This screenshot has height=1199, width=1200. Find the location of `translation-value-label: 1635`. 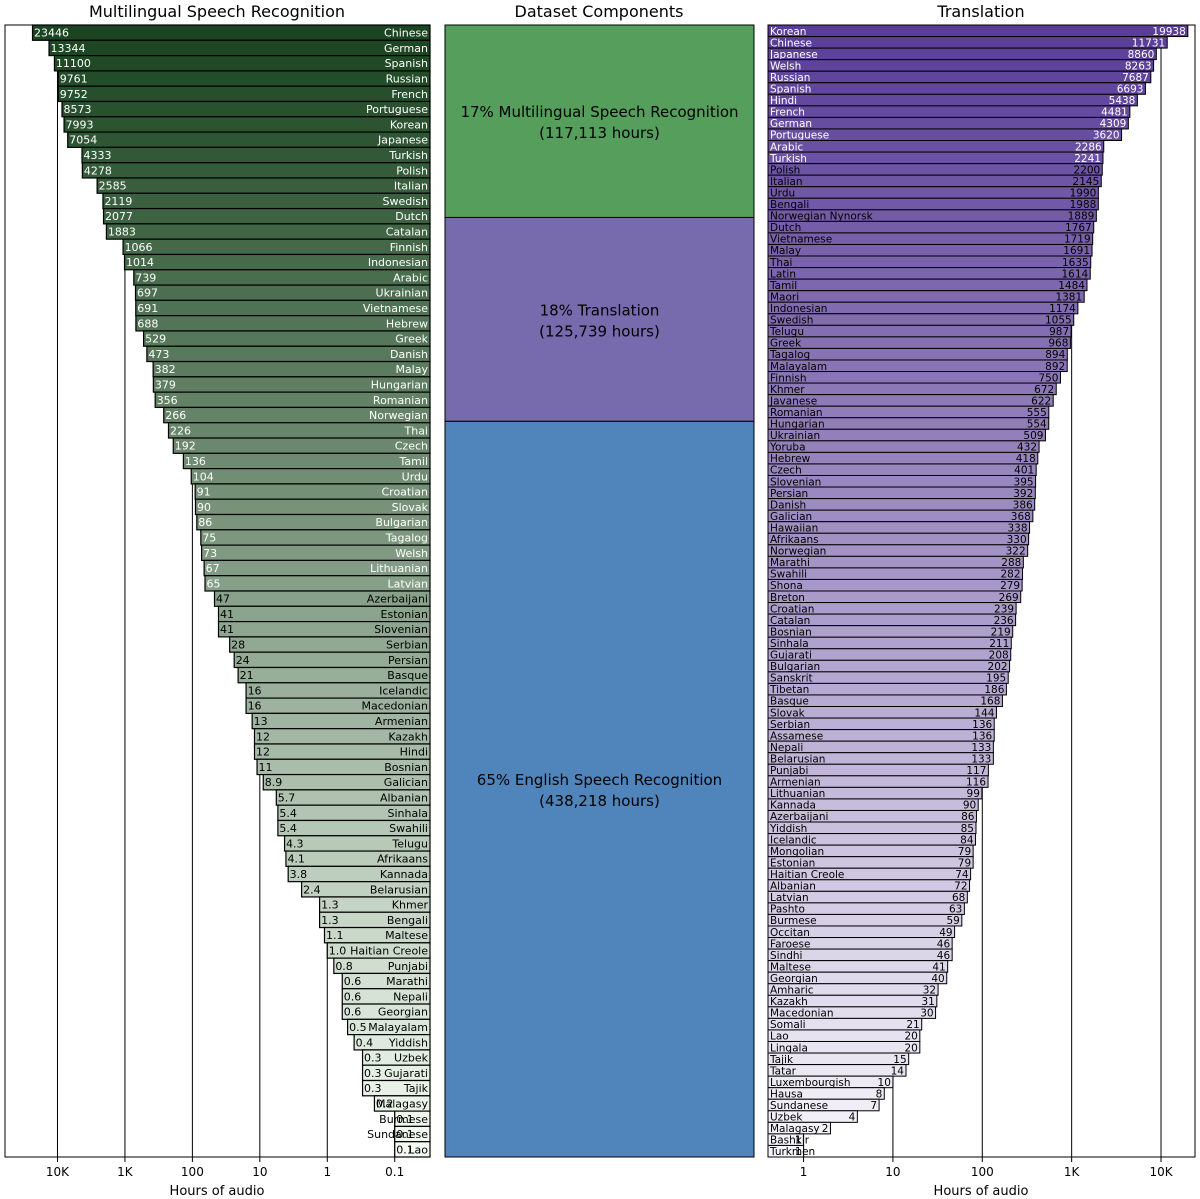

translation-value-label: 1635 is located at coordinates (1075, 263).